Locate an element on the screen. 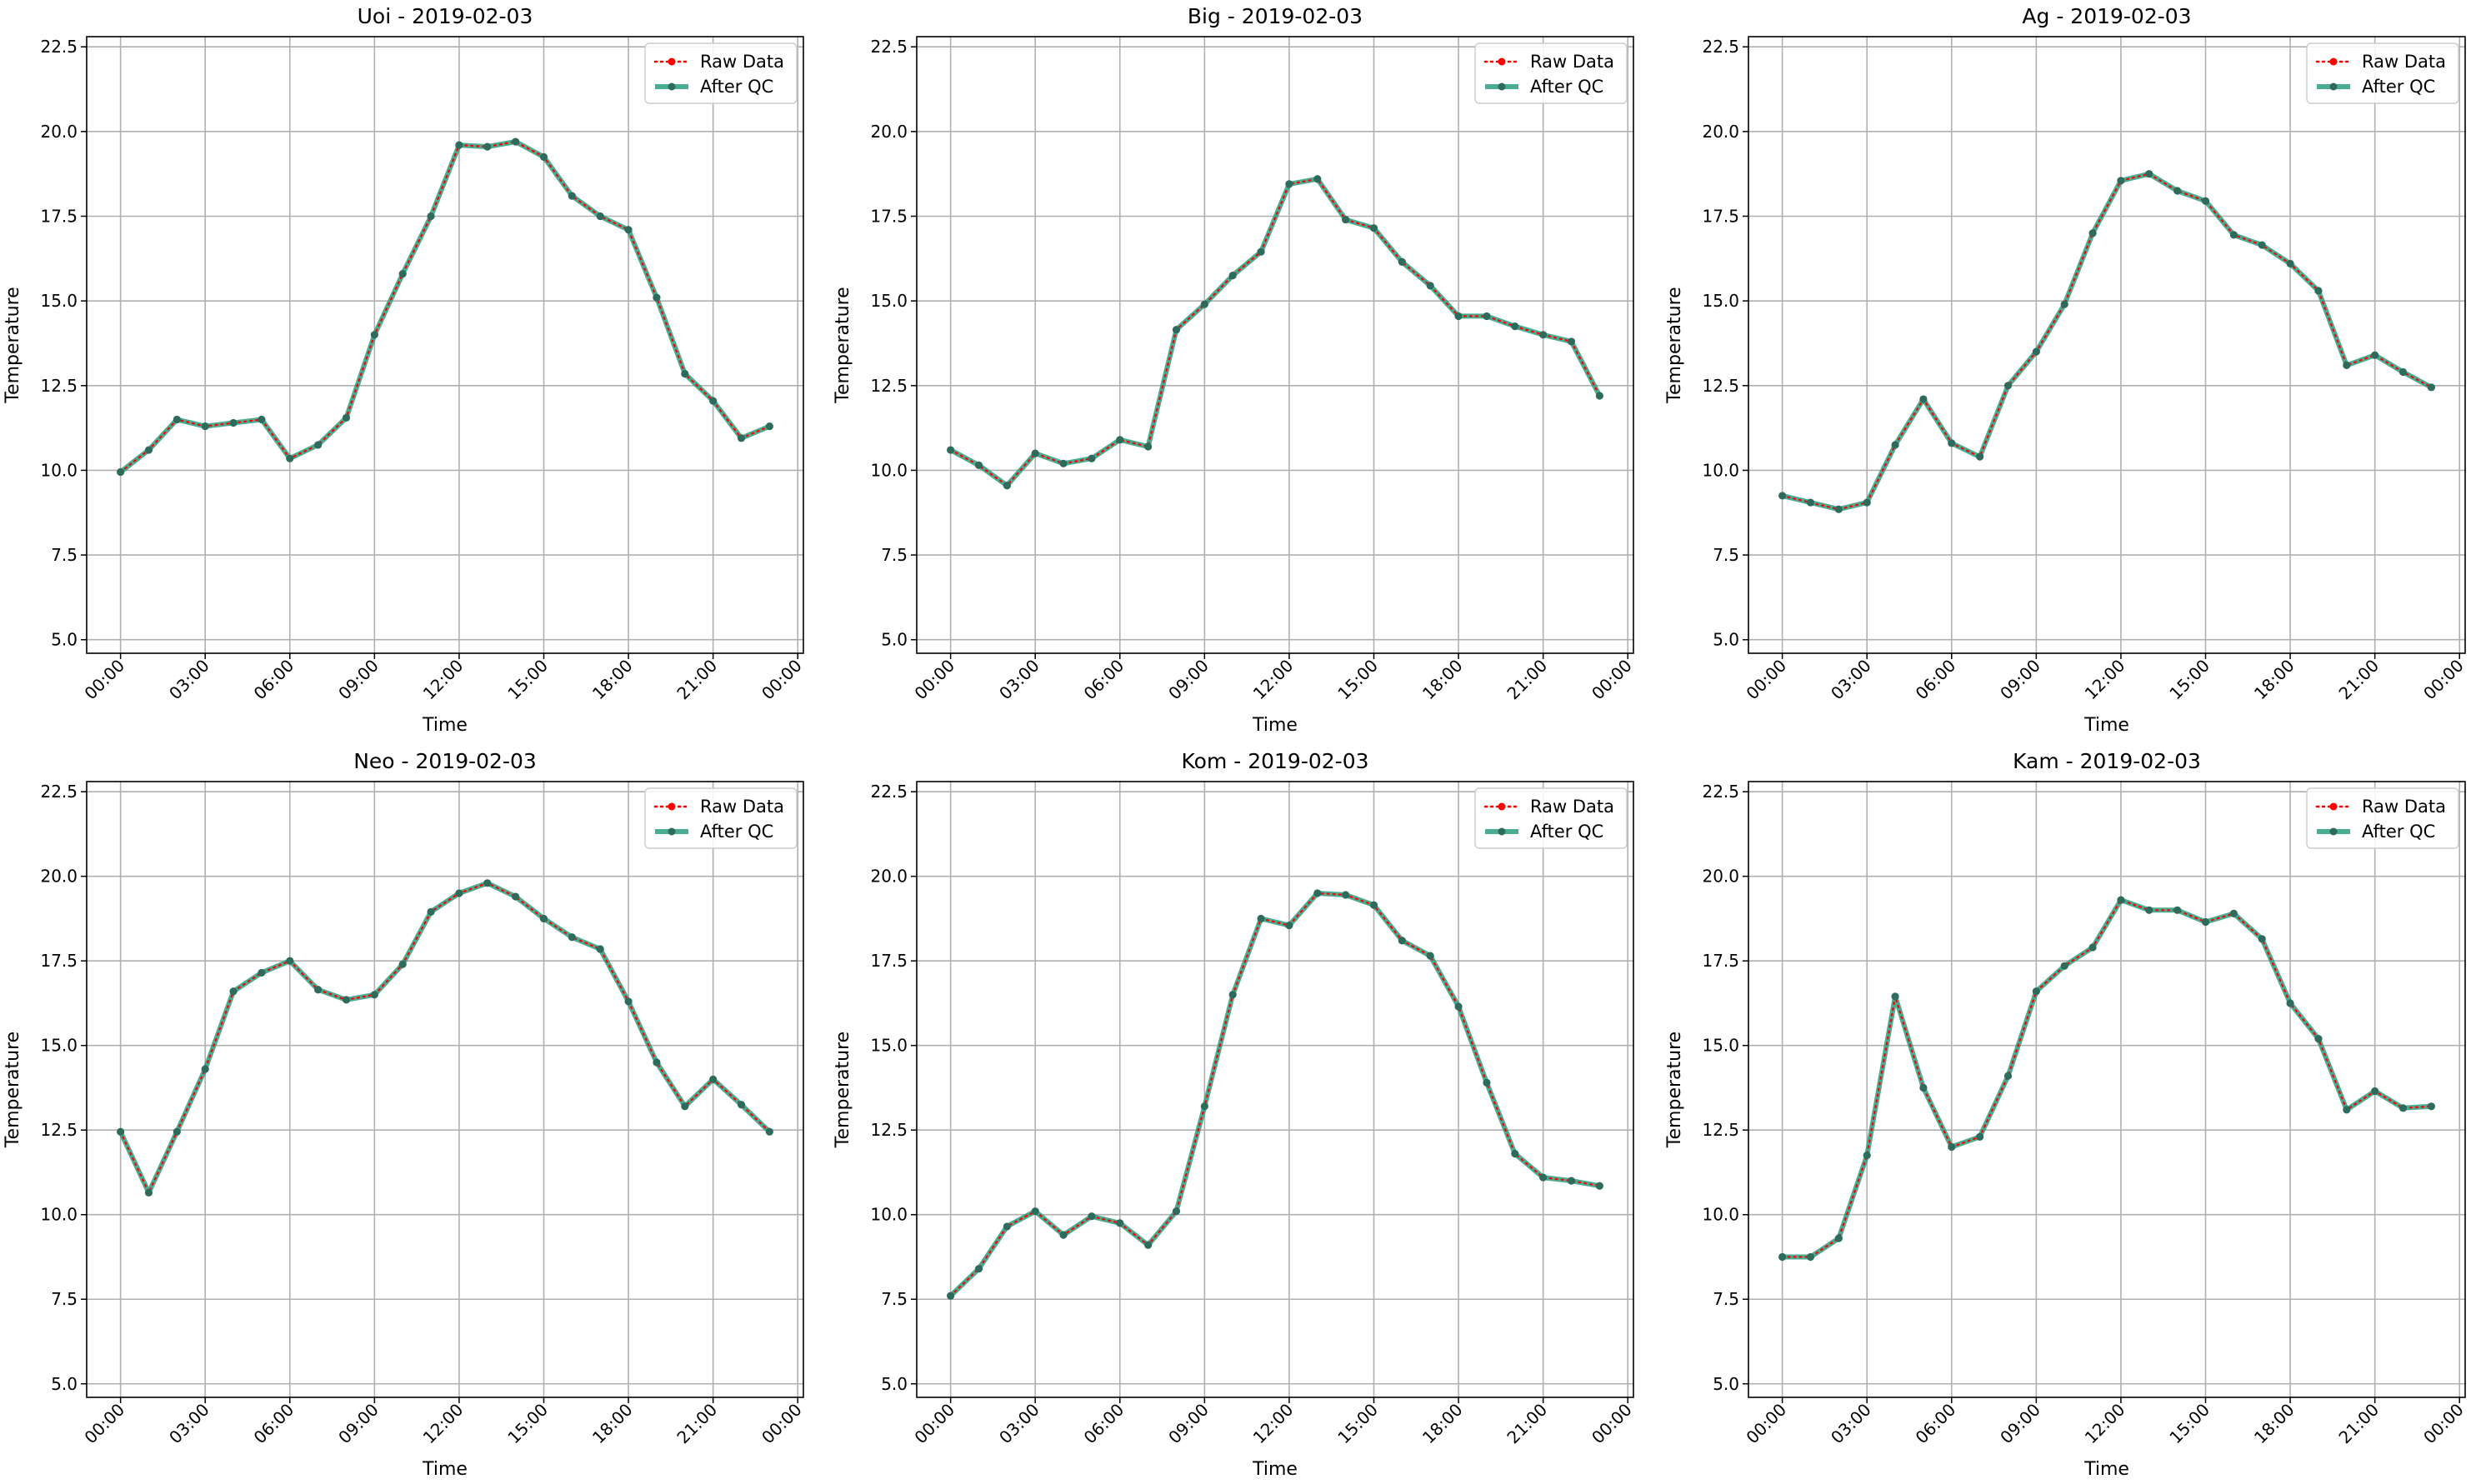 This screenshot has height=1484, width=2486. y-tick-label: 15.0 is located at coordinates (889, 301).